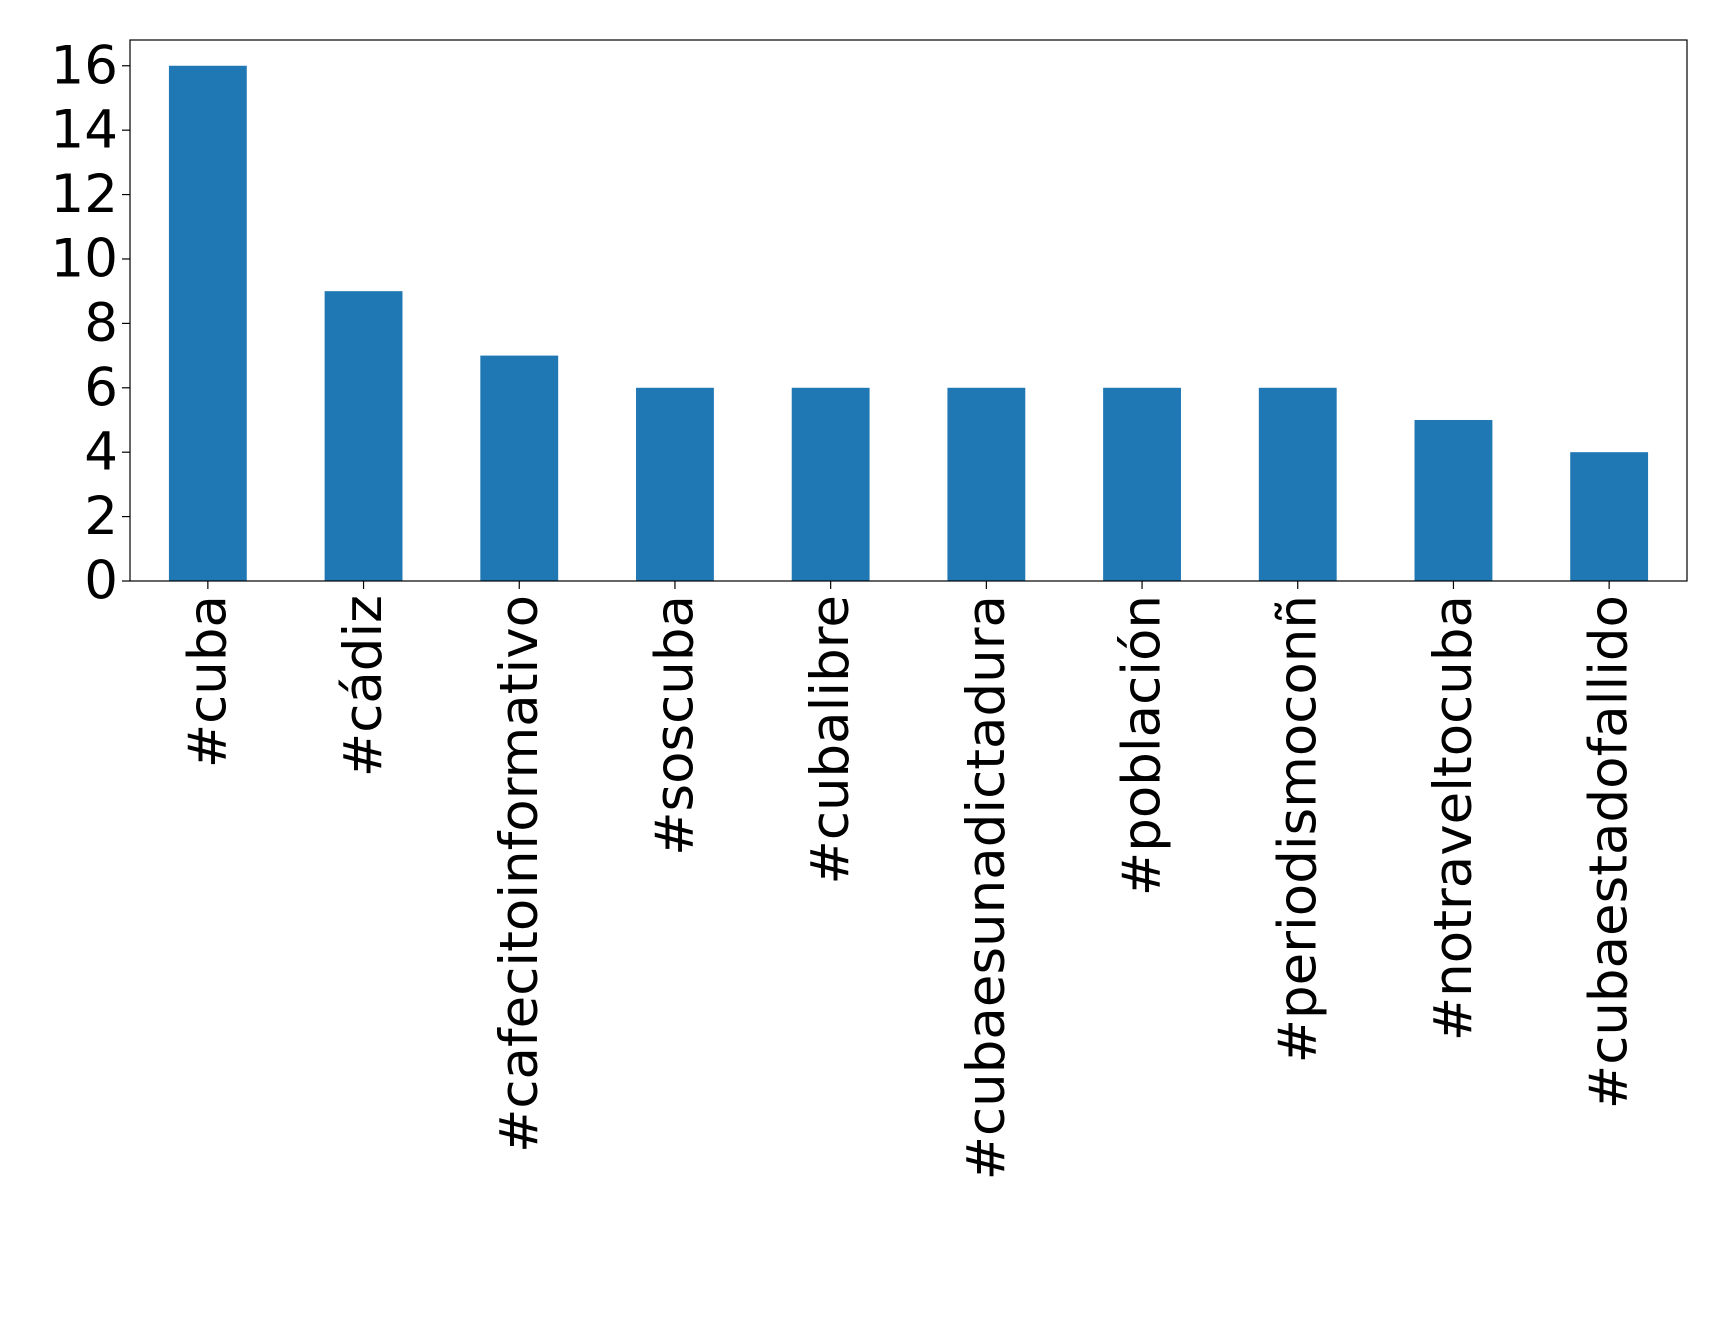 This screenshot has height=1318, width=1719. I want to click on x-tick-label: #notraveltocuba, so click(1453, 818).